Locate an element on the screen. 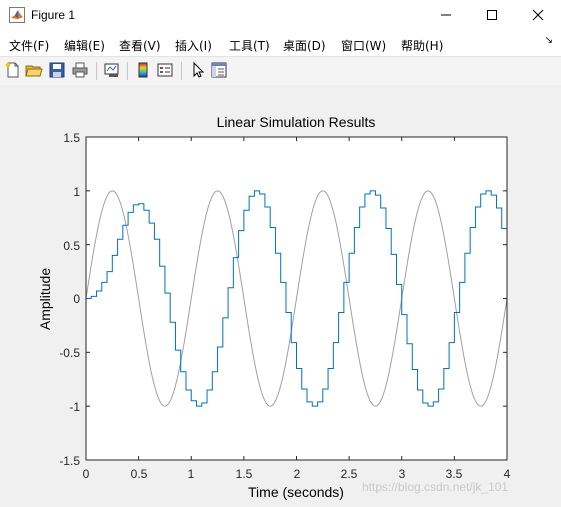 This screenshot has width=561, height=507. window-title: Figure 1 is located at coordinates (53, 15).